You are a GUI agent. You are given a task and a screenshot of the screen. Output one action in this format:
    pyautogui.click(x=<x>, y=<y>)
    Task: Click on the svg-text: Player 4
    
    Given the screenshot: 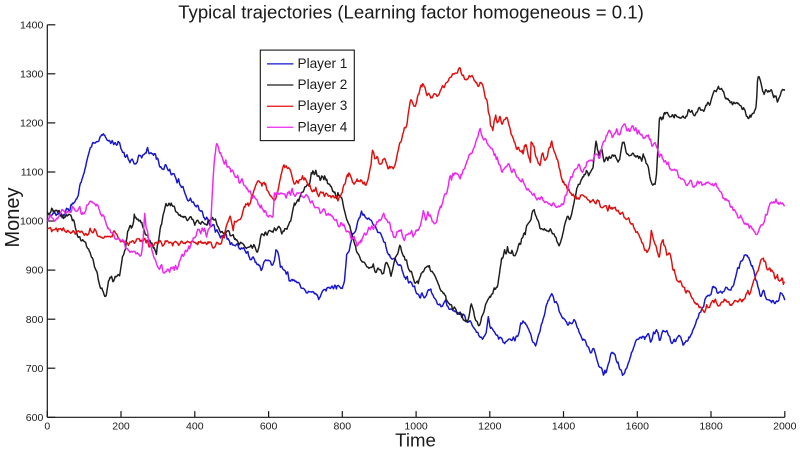 What is the action you would take?
    pyautogui.click(x=323, y=126)
    